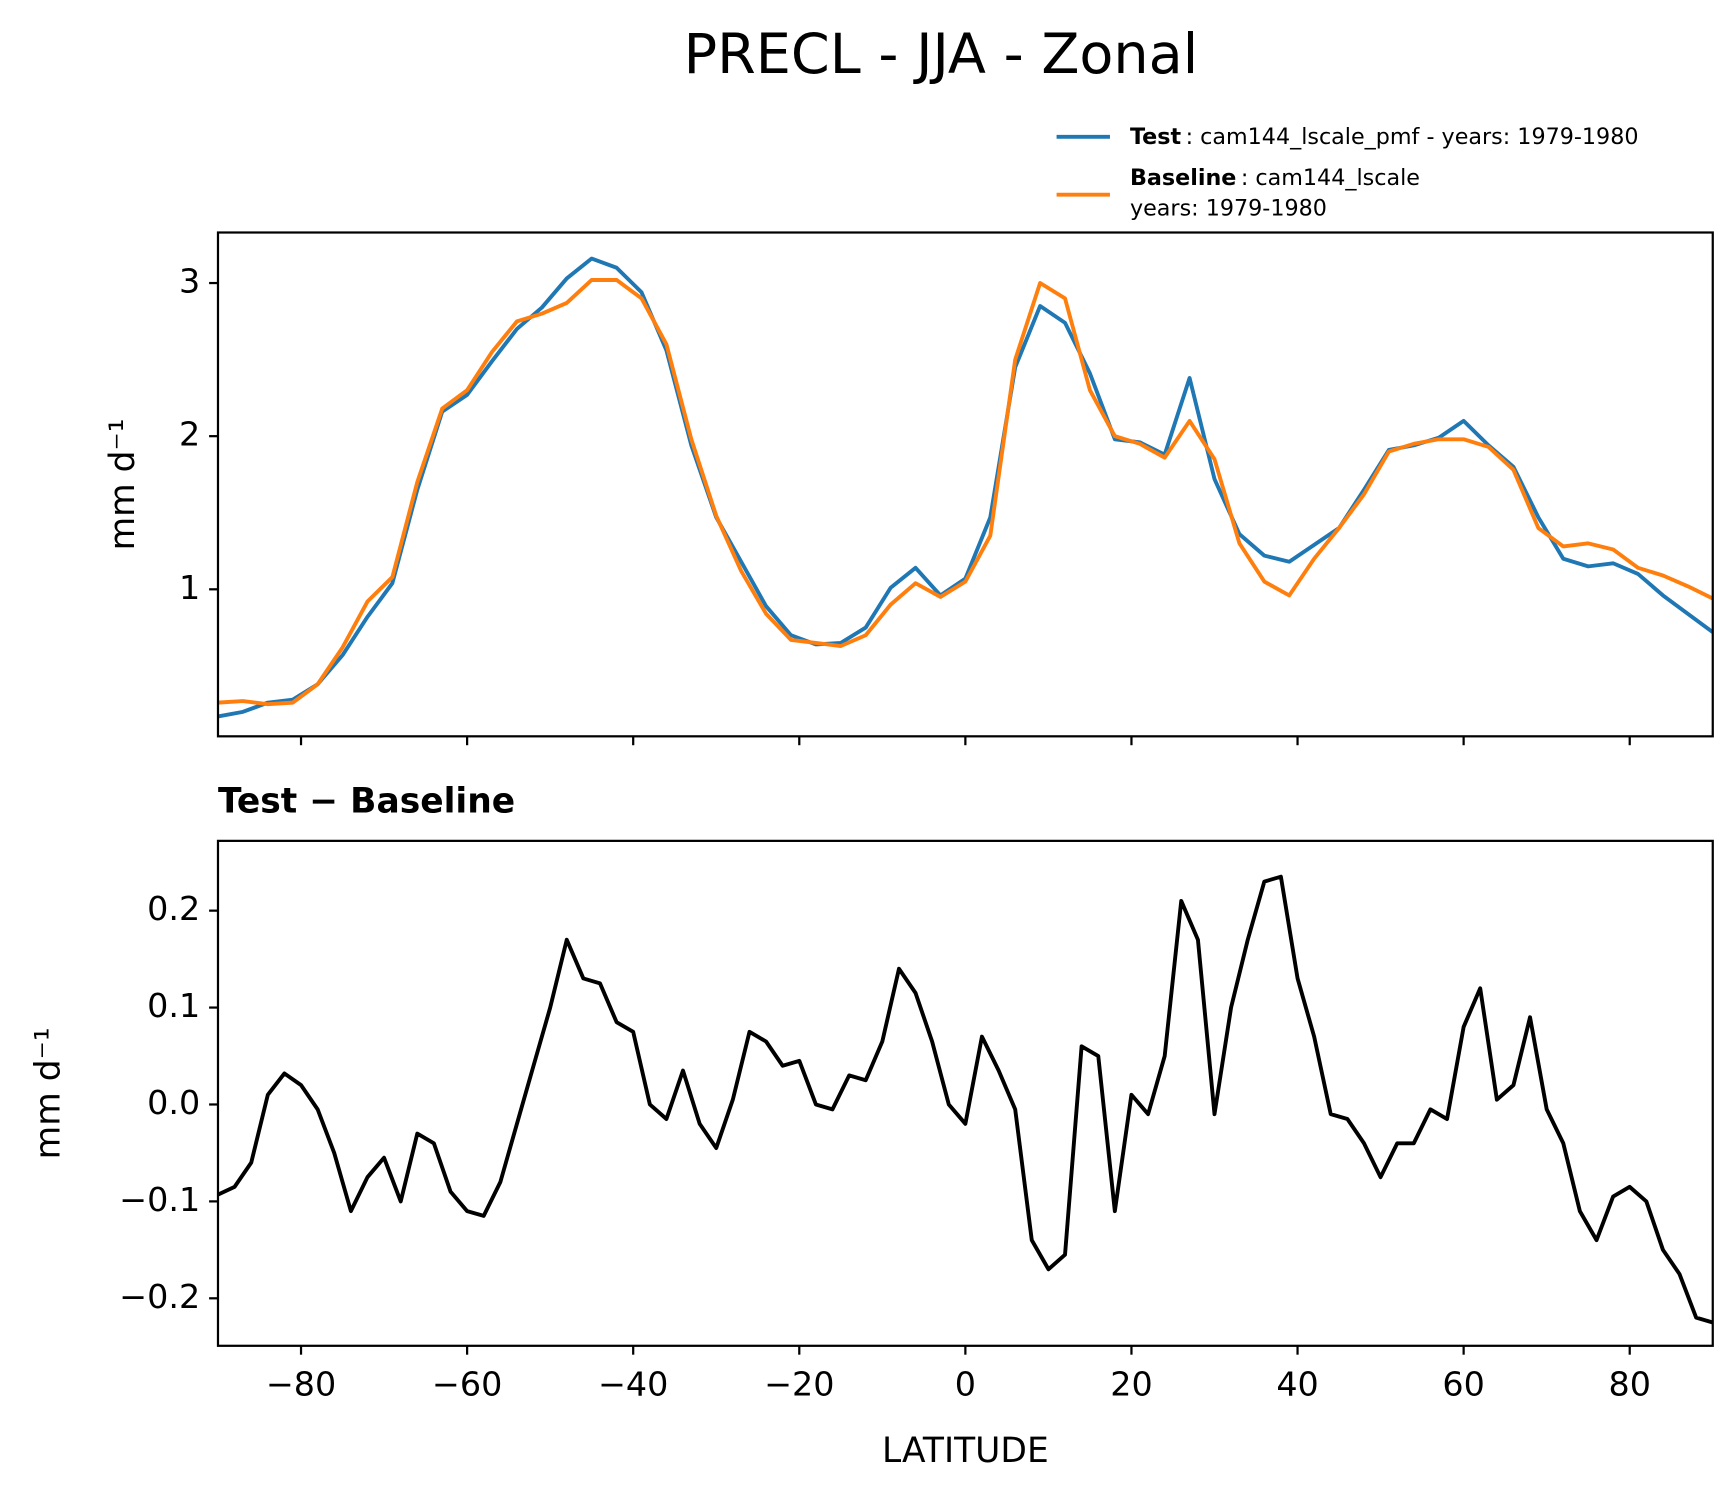  I want to click on y-tick-label: −0.2, so click(159, 1296).